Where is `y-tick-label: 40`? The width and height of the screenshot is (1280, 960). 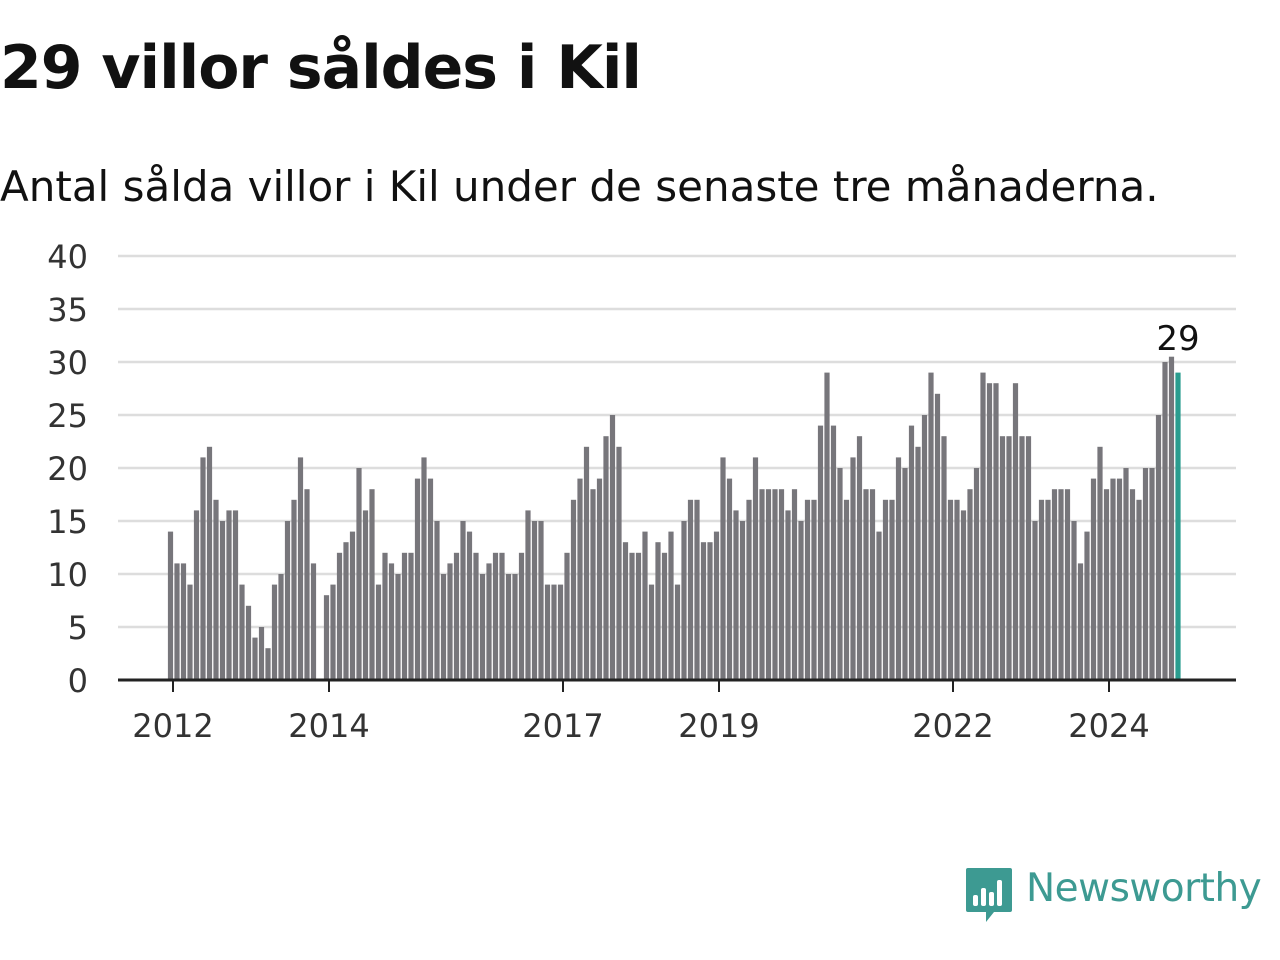 y-tick-label: 40 is located at coordinates (67, 257).